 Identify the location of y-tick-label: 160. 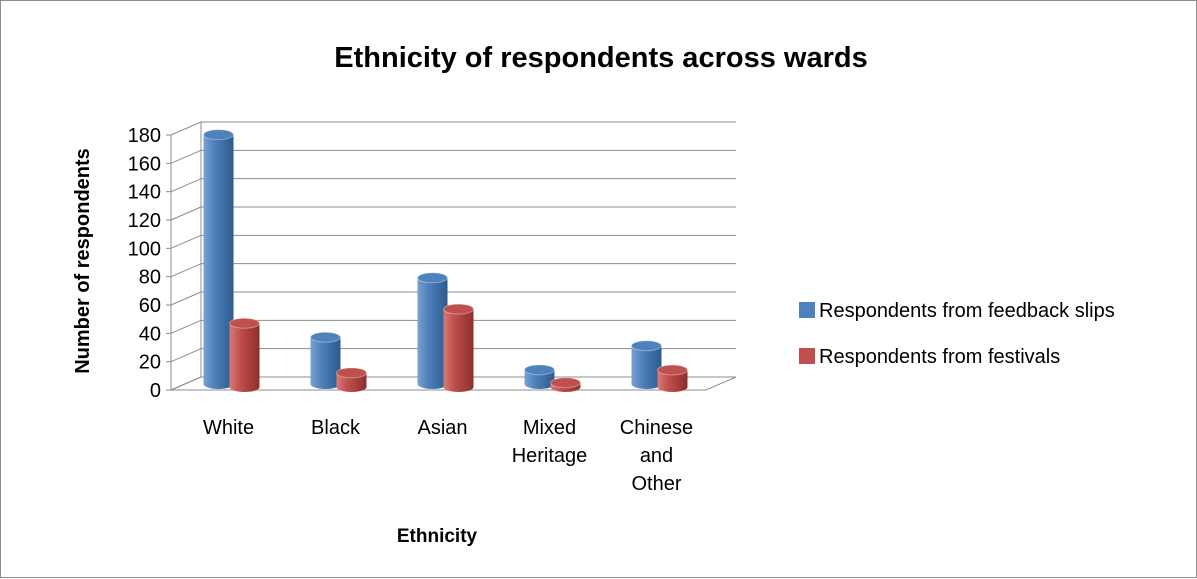
(144, 164).